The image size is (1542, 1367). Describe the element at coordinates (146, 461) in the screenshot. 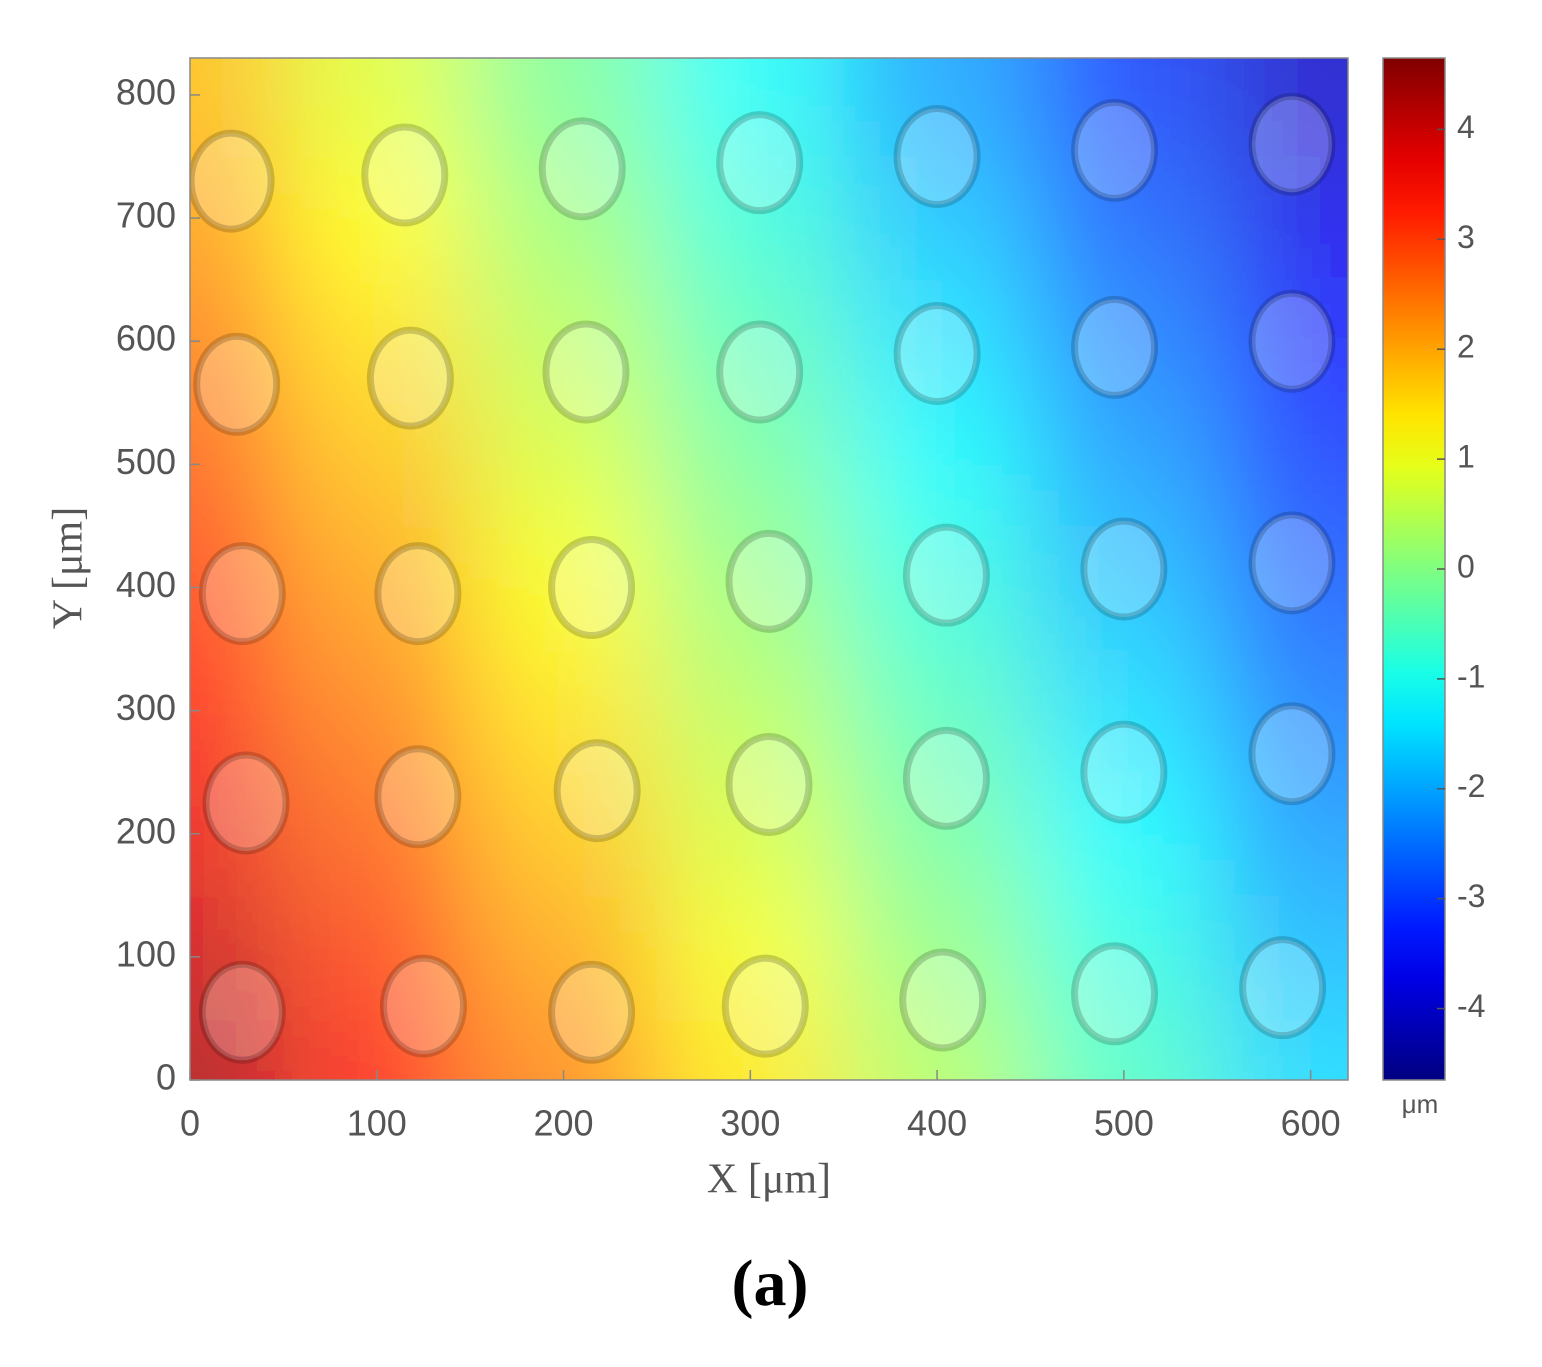

I see `y-tick-label: 500` at that location.